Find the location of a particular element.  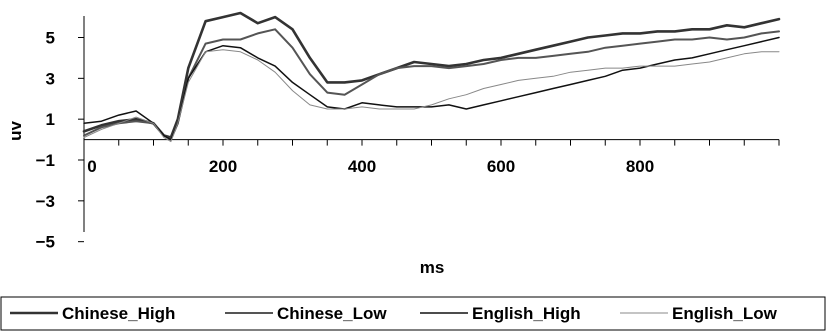

legend-item: English_Low is located at coordinates (699, 313).